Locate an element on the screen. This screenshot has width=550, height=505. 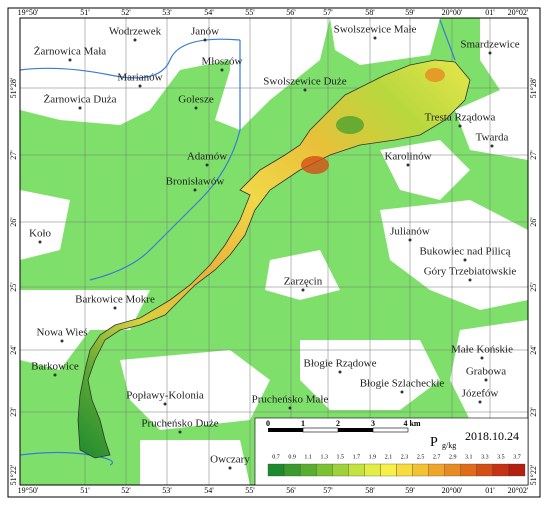
place-name: Adamów is located at coordinates (207, 157).